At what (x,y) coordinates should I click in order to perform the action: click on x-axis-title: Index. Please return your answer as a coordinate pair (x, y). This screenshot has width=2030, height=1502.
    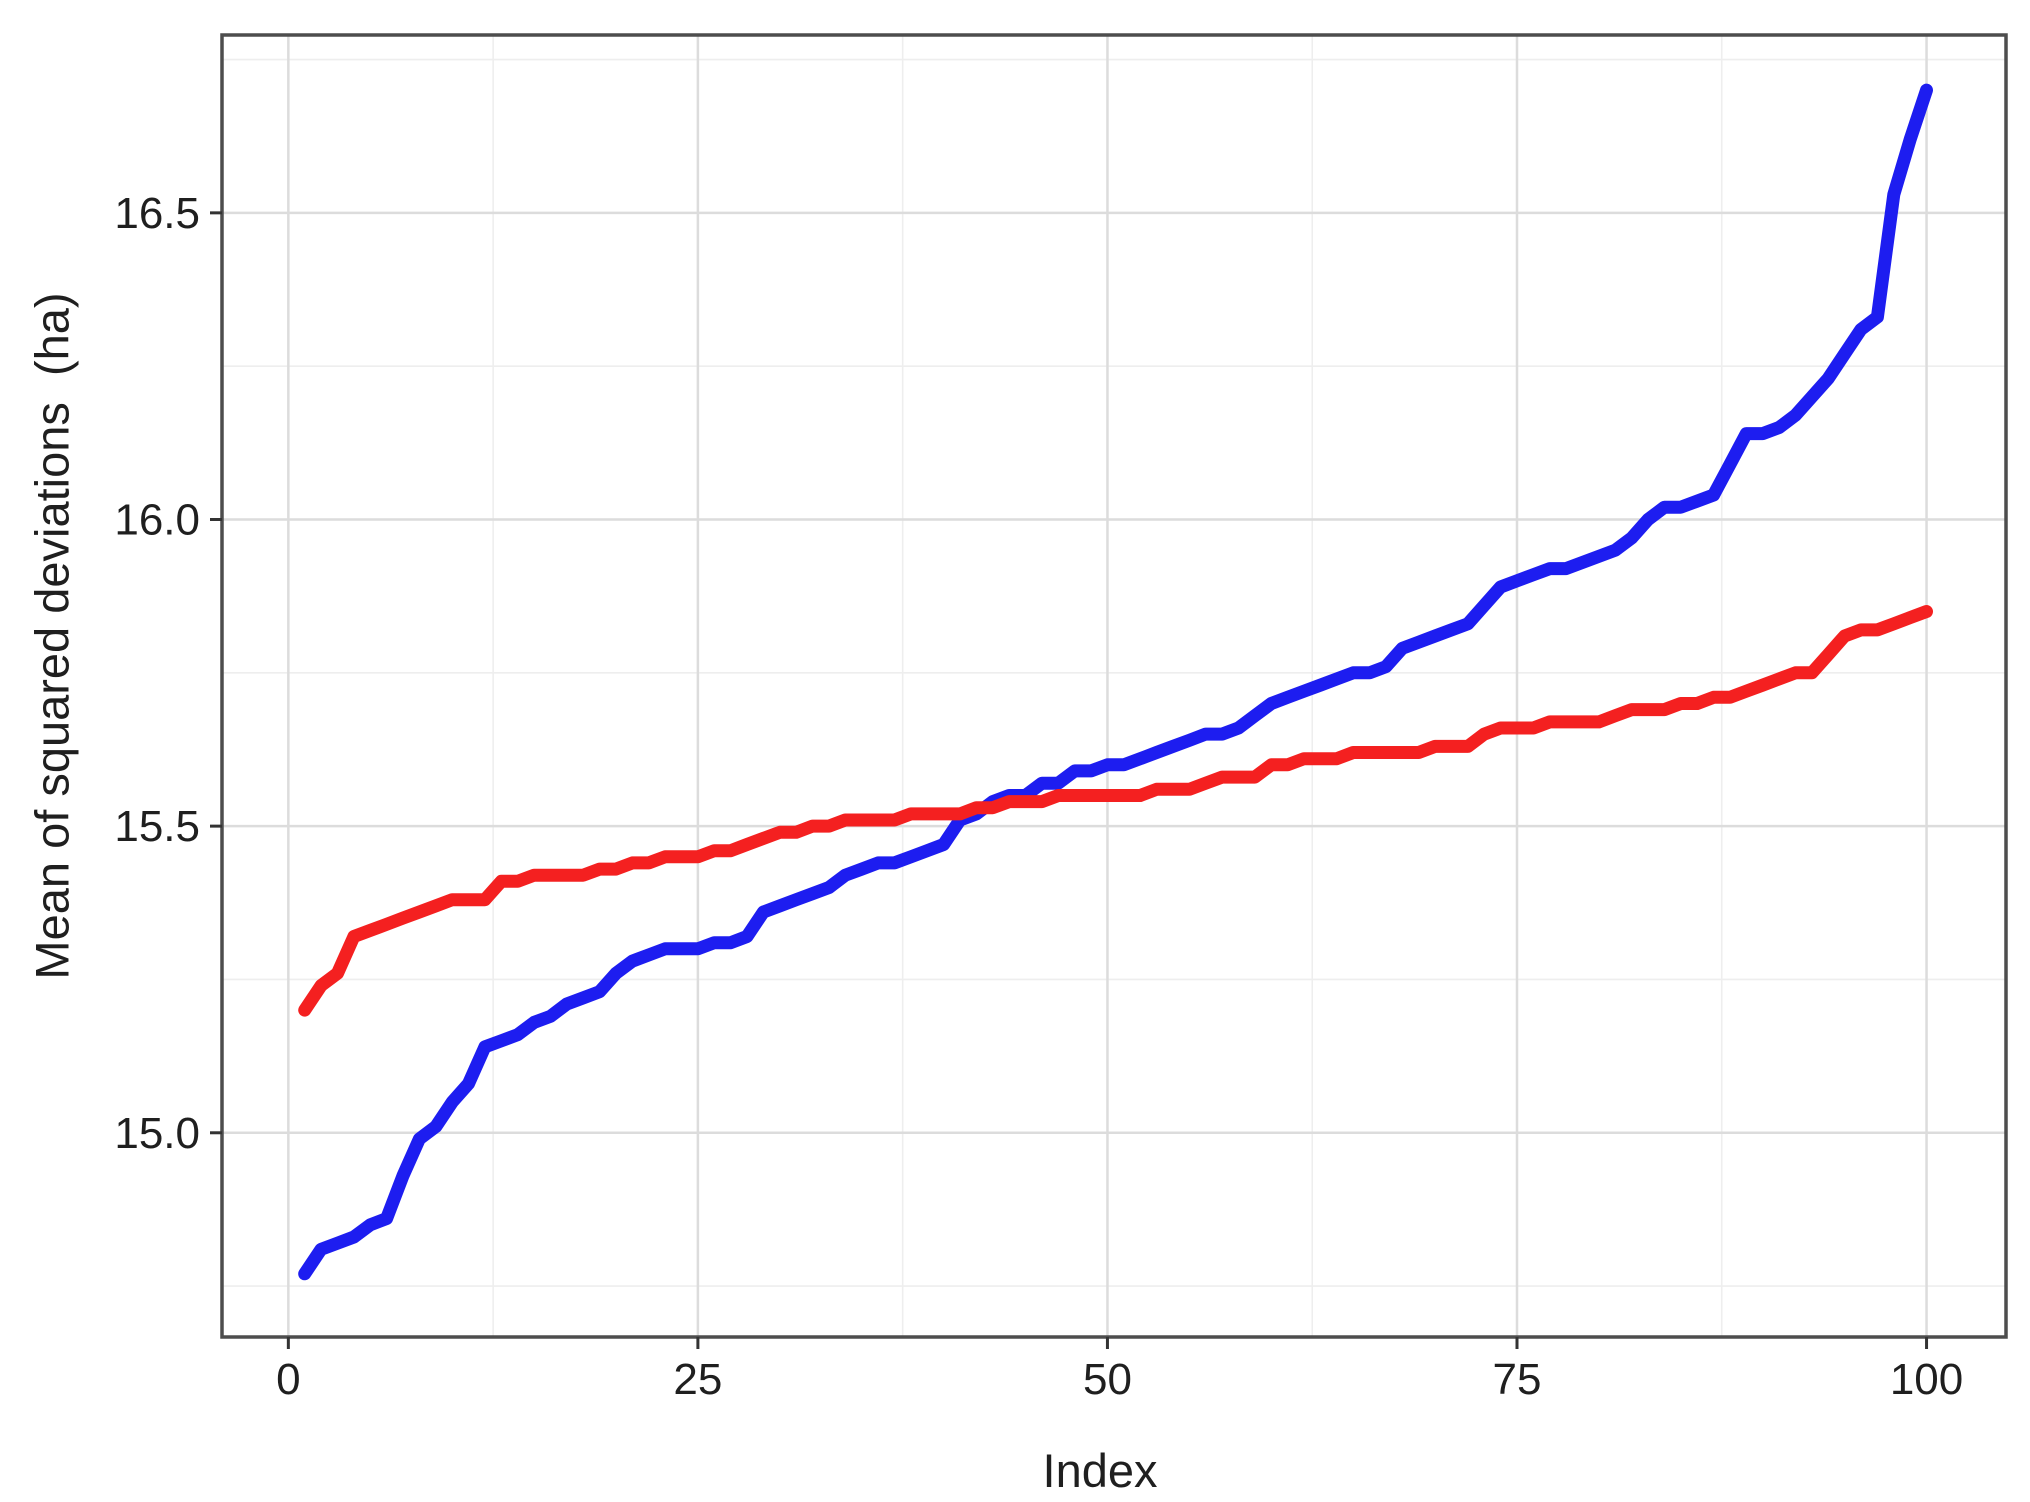
    Looking at the image, I should click on (1100, 1470).